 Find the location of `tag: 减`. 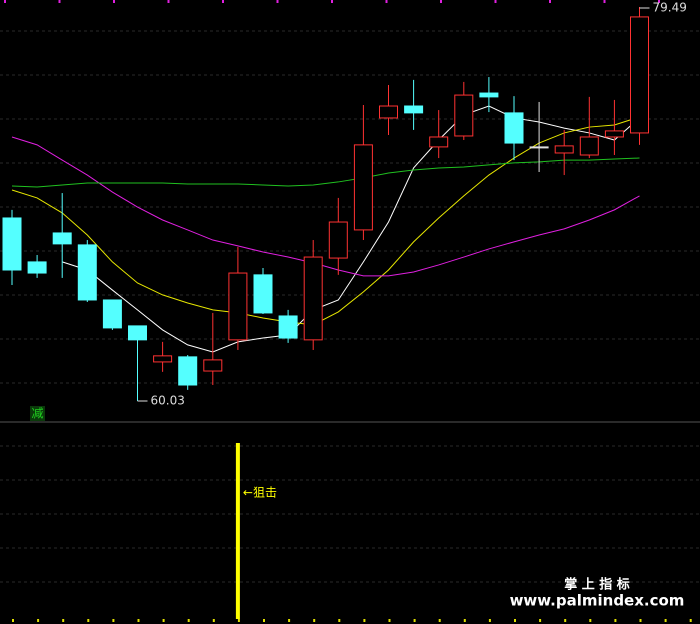

tag: 减 is located at coordinates (37, 414).